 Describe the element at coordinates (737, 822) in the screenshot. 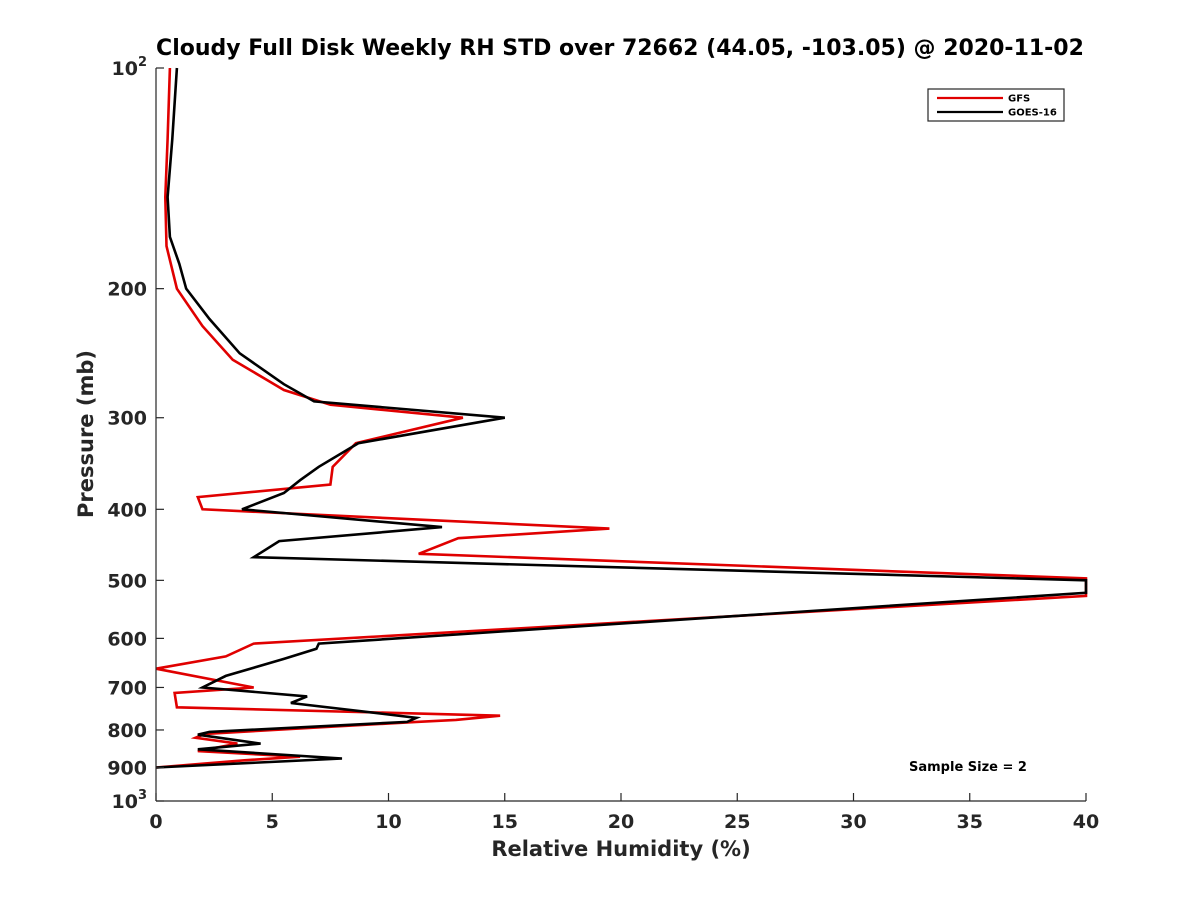

I see `x-tick-label: 25` at that location.